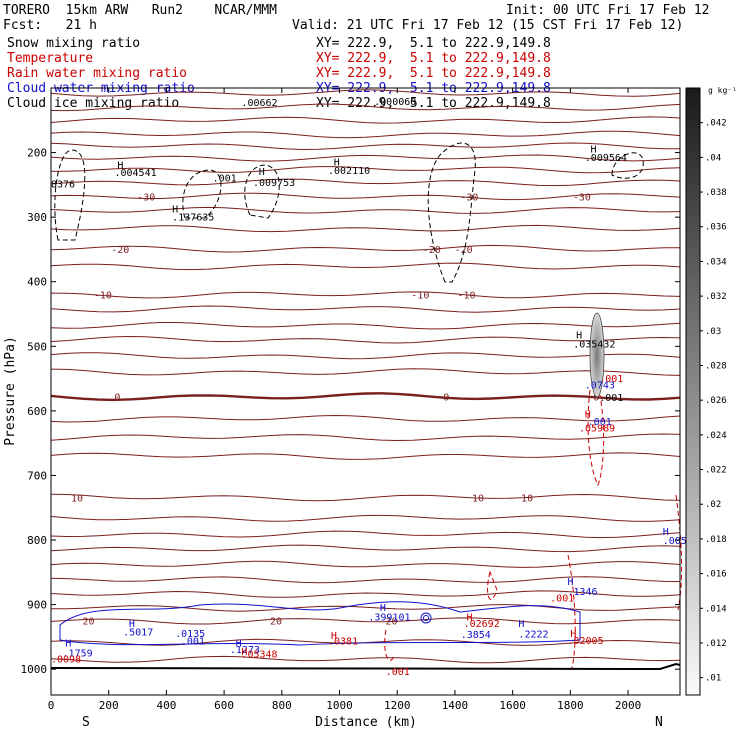 The height and width of the screenshot is (740, 740). Describe the element at coordinates (66, 660) in the screenshot. I see `contour-label: .0098` at that location.